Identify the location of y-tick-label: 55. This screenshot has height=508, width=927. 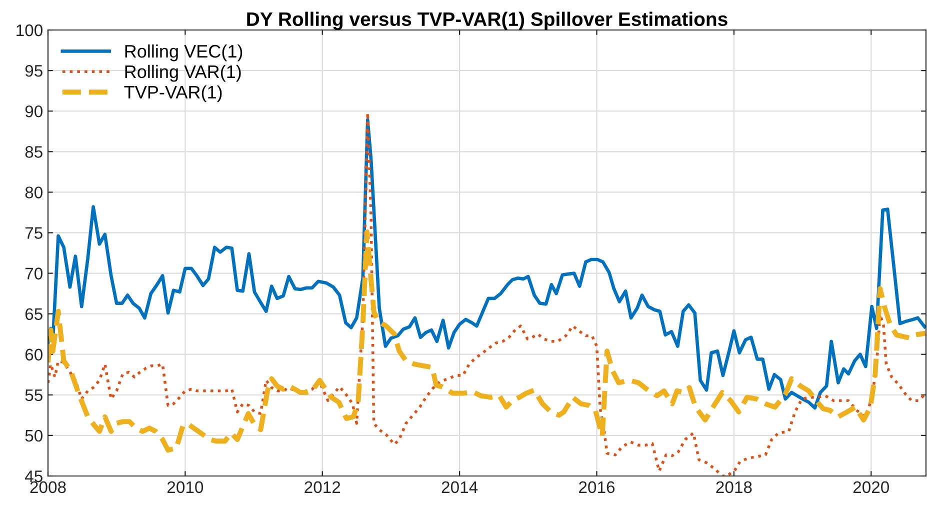
(33, 395).